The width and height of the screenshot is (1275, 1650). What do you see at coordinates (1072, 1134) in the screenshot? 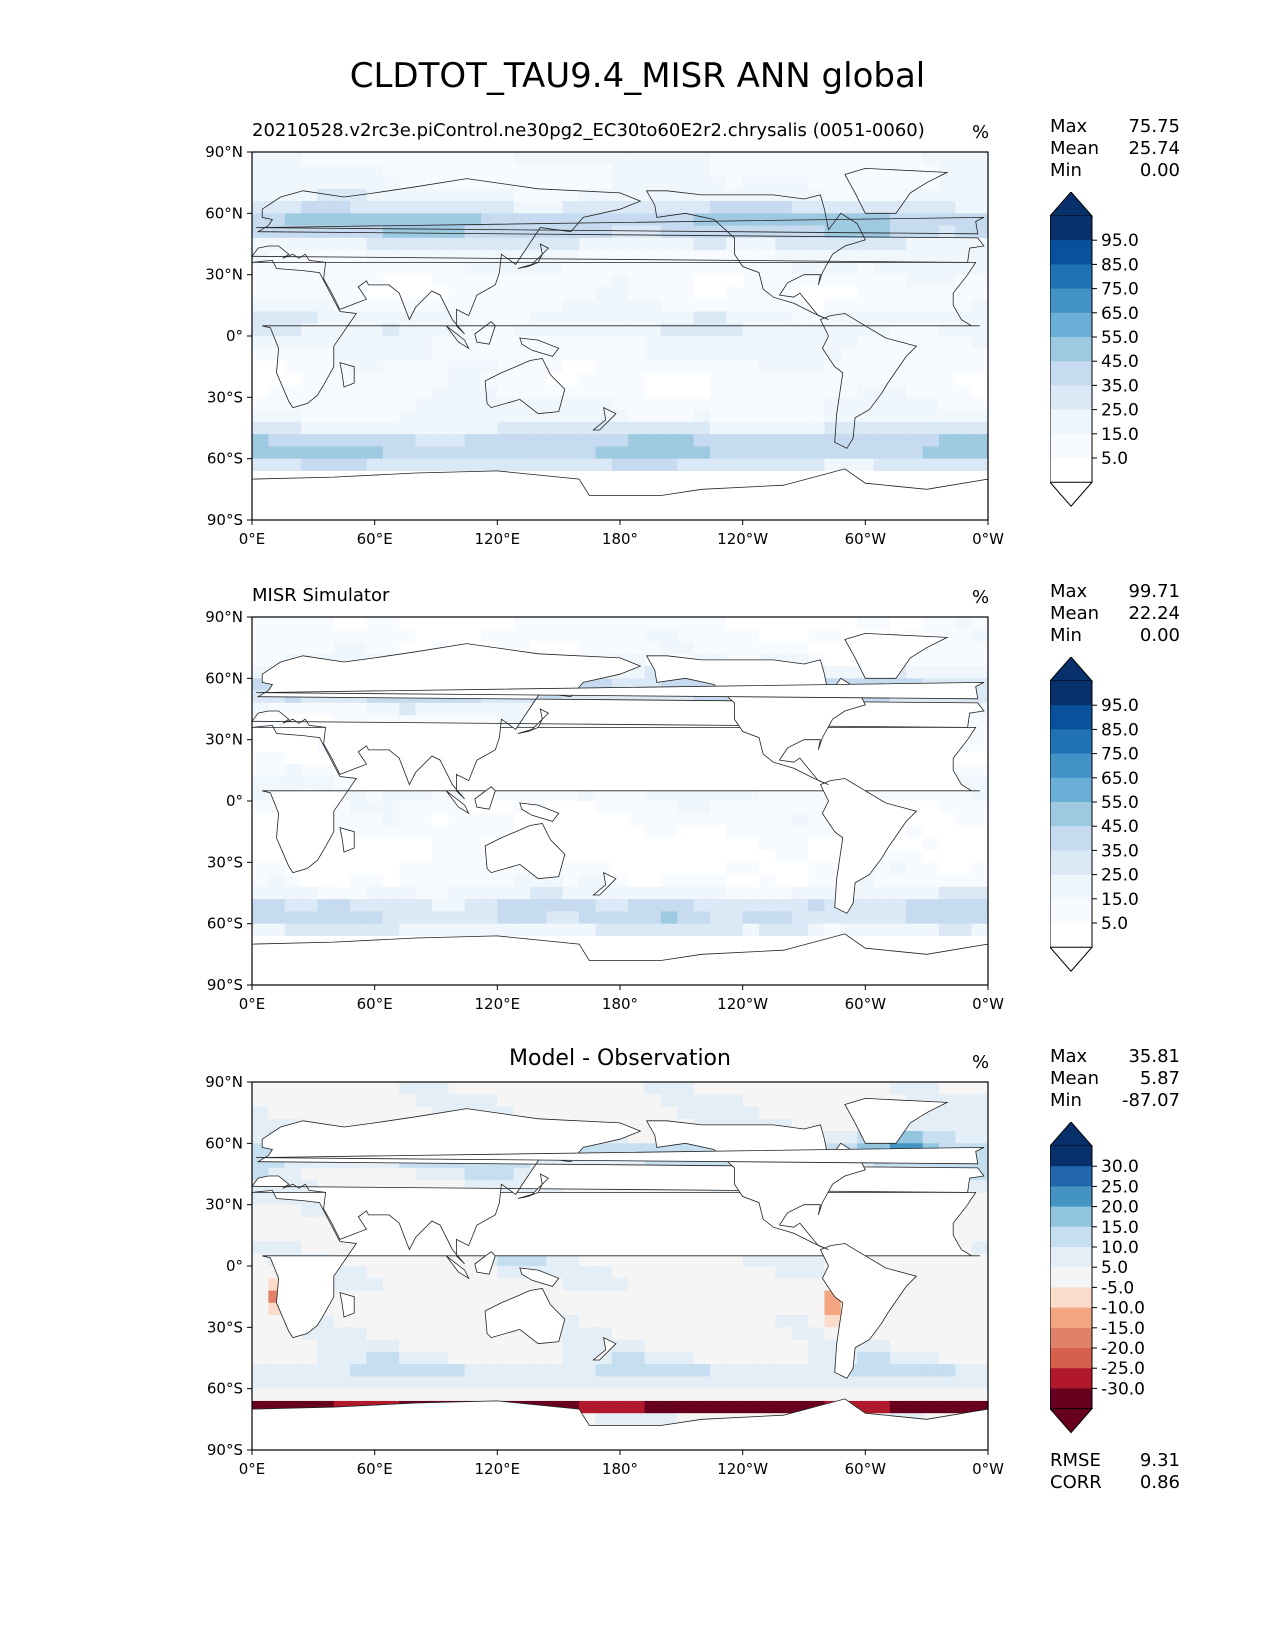
I see `colorbar-extend-top` at bounding box center [1072, 1134].